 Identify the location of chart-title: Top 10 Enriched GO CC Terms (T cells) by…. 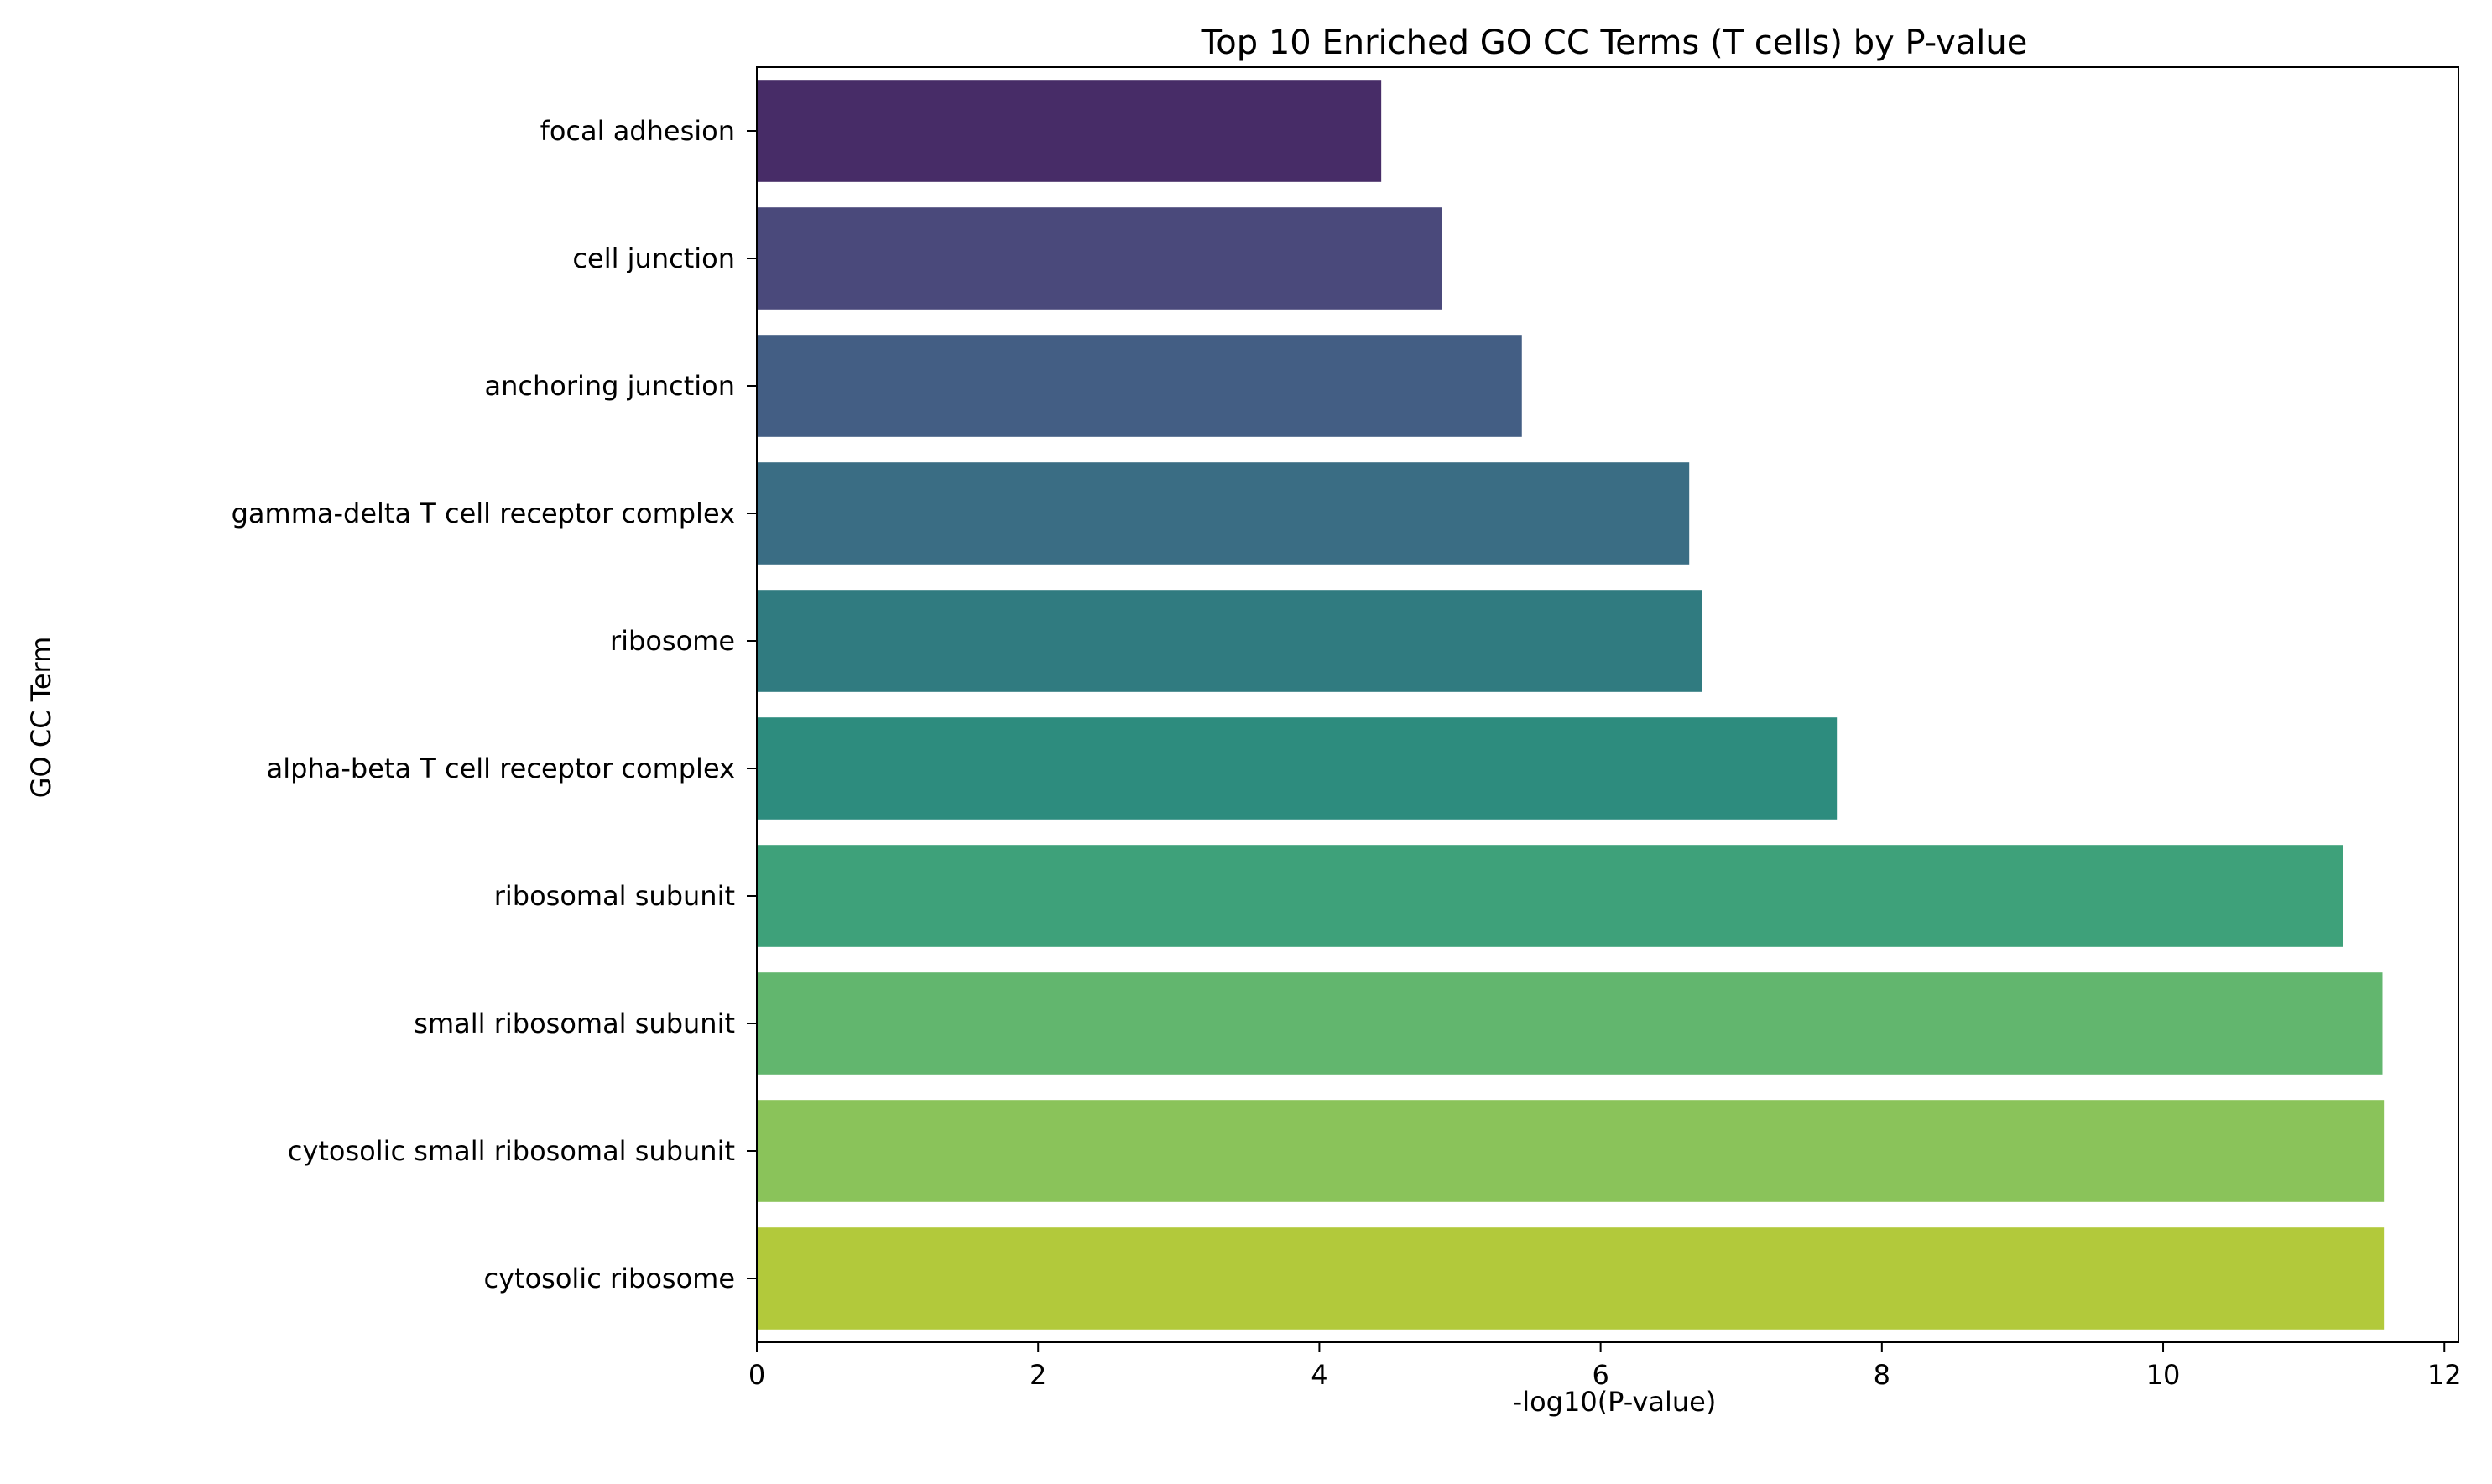
(1614, 42).